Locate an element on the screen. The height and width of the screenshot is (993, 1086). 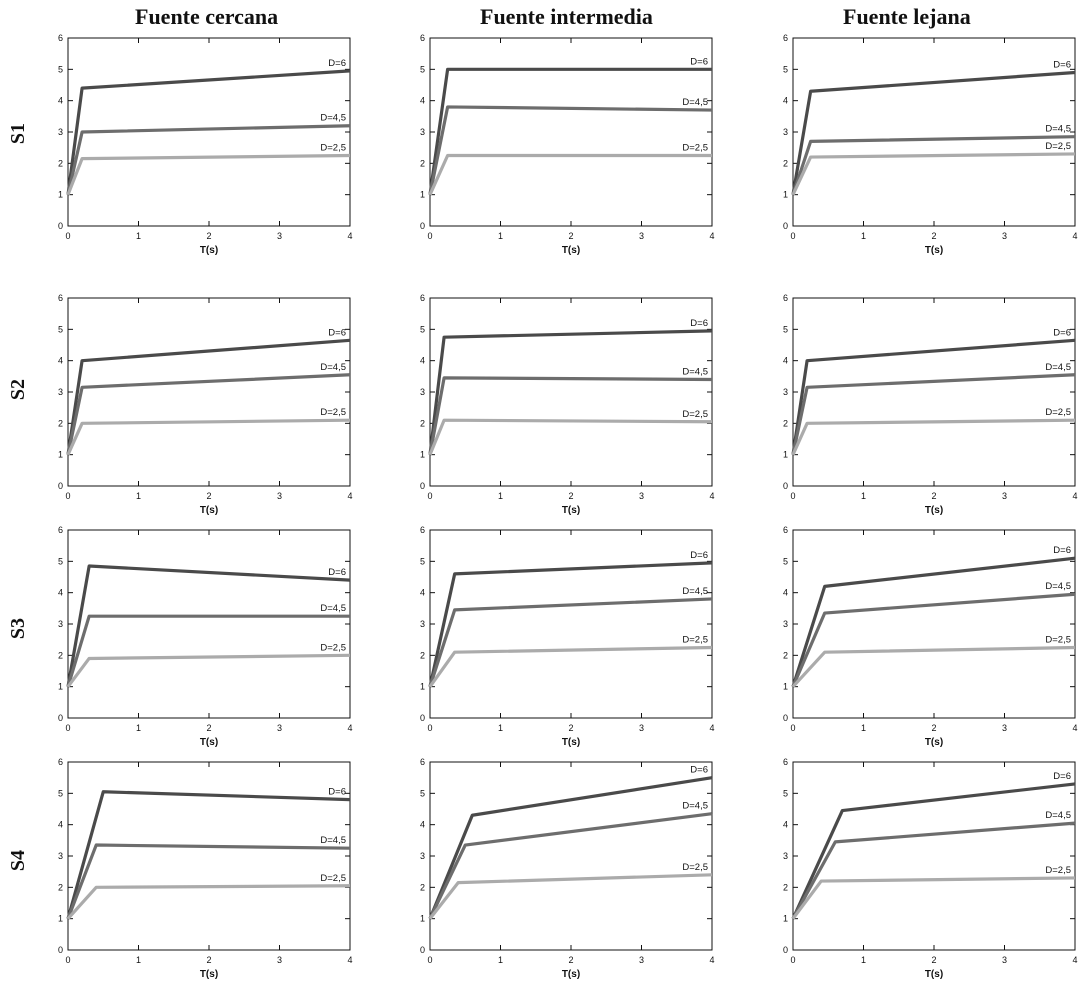
plot-s3-1: 0 1 2 3 4 5 6 0 1 2 3 4 T(s) D=6 D=4,5 D=2,5 is located at coordinates (205, 636).